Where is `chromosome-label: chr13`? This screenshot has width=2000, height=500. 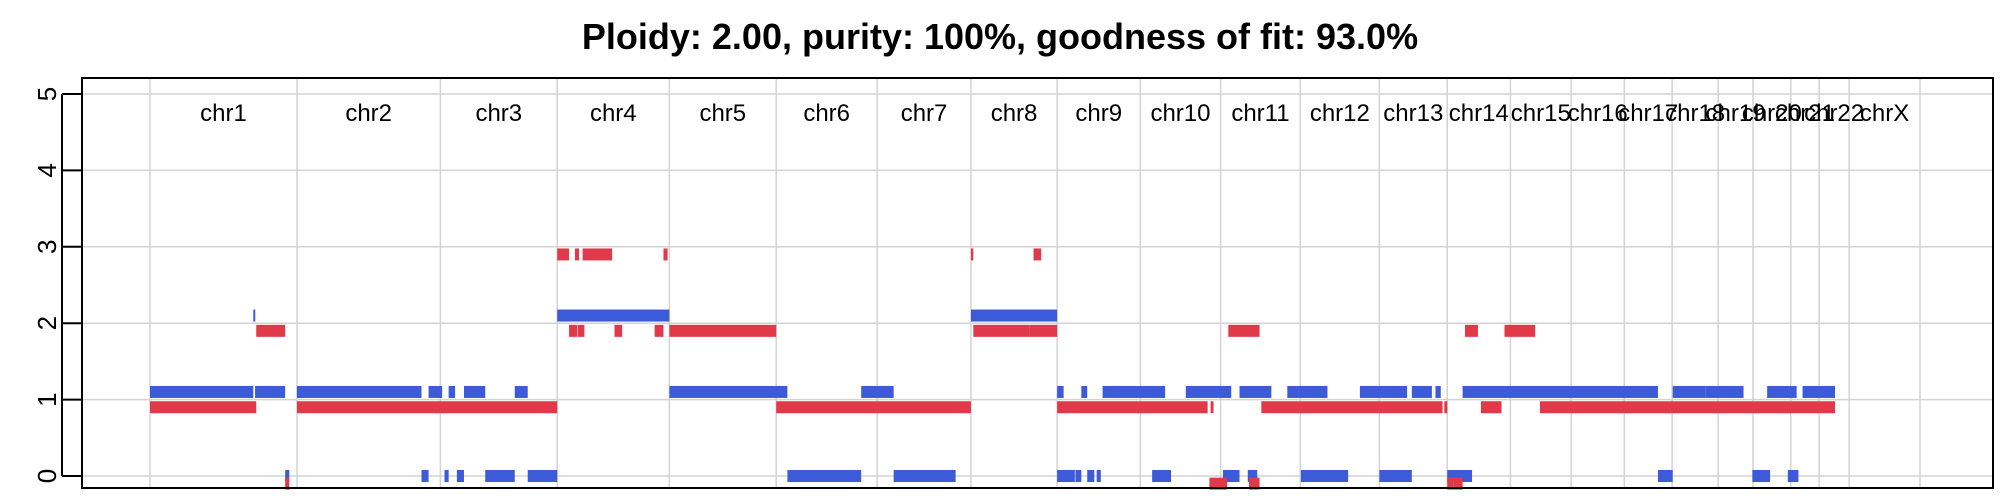
chromosome-label: chr13 is located at coordinates (1413, 113).